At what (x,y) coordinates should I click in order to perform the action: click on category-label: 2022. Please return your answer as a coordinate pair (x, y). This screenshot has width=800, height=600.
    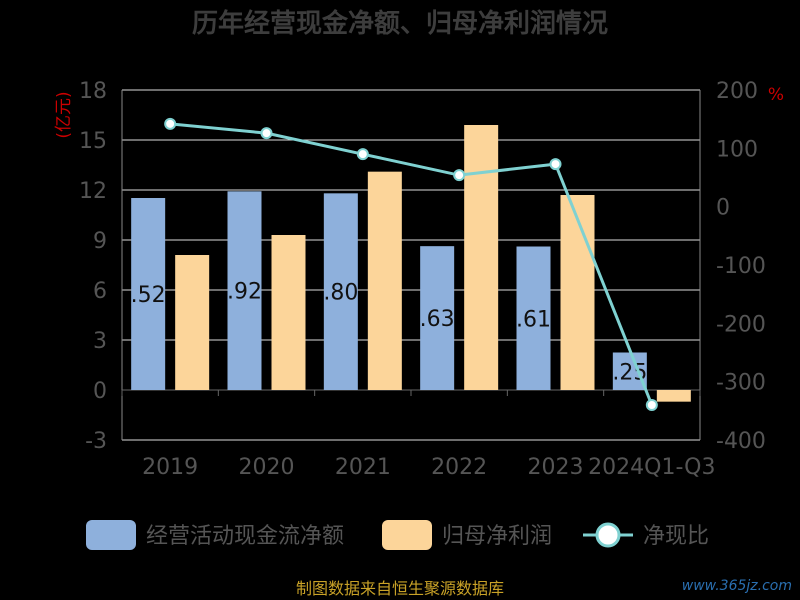
    Looking at the image, I should click on (459, 467).